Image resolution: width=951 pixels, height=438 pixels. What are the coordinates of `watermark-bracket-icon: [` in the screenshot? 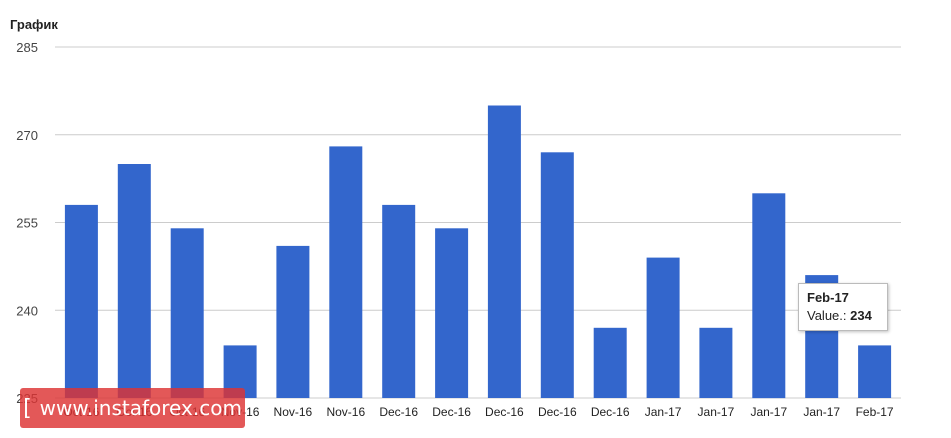 It's located at (27, 408).